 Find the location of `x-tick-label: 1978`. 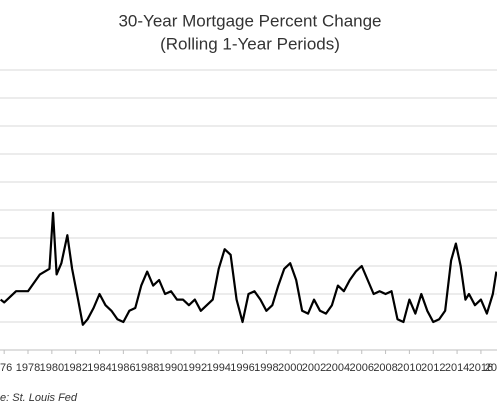

x-tick-label: 1978 is located at coordinates (28, 368).